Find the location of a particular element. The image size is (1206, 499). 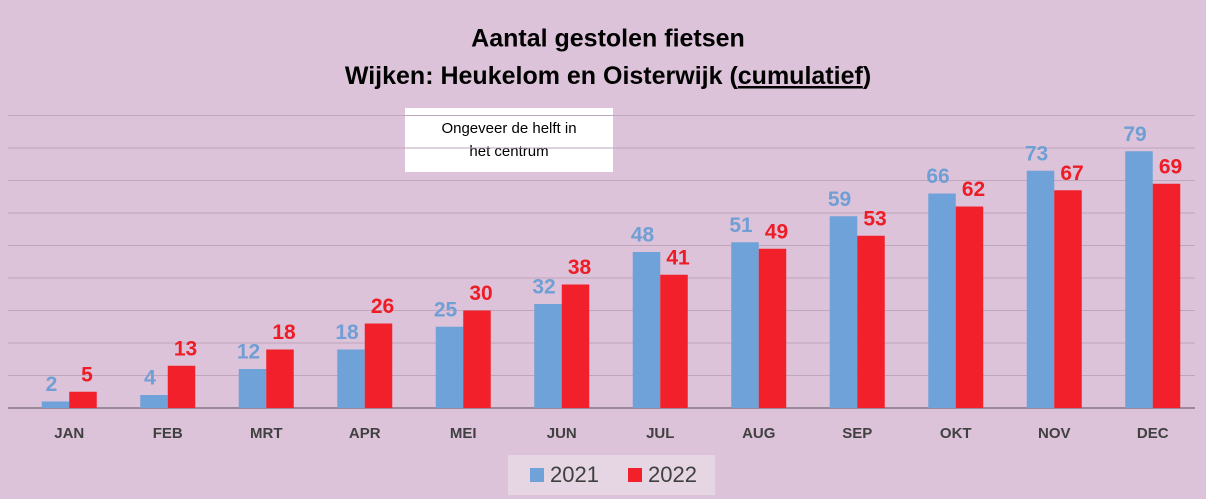

subtitle-part: Wijken: Heukelom en Oisterwijk ( is located at coordinates (542, 76).